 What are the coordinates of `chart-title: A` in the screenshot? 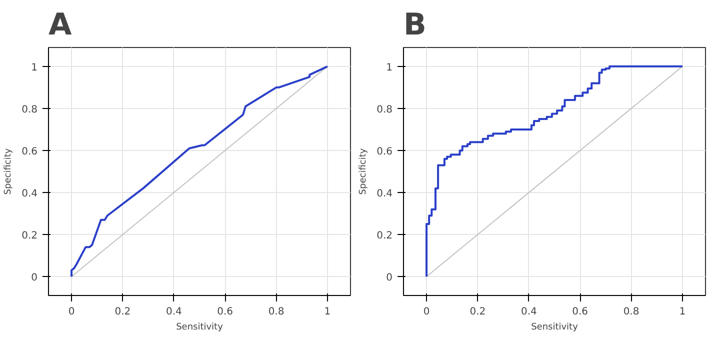 It's located at (60, 25).